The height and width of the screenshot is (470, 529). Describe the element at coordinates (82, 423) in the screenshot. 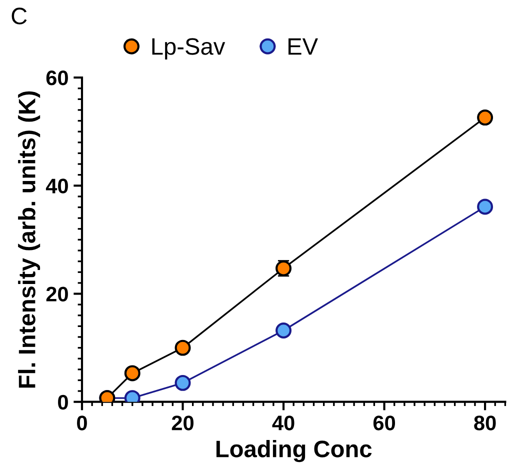

I see `x-tick-label: 0` at that location.